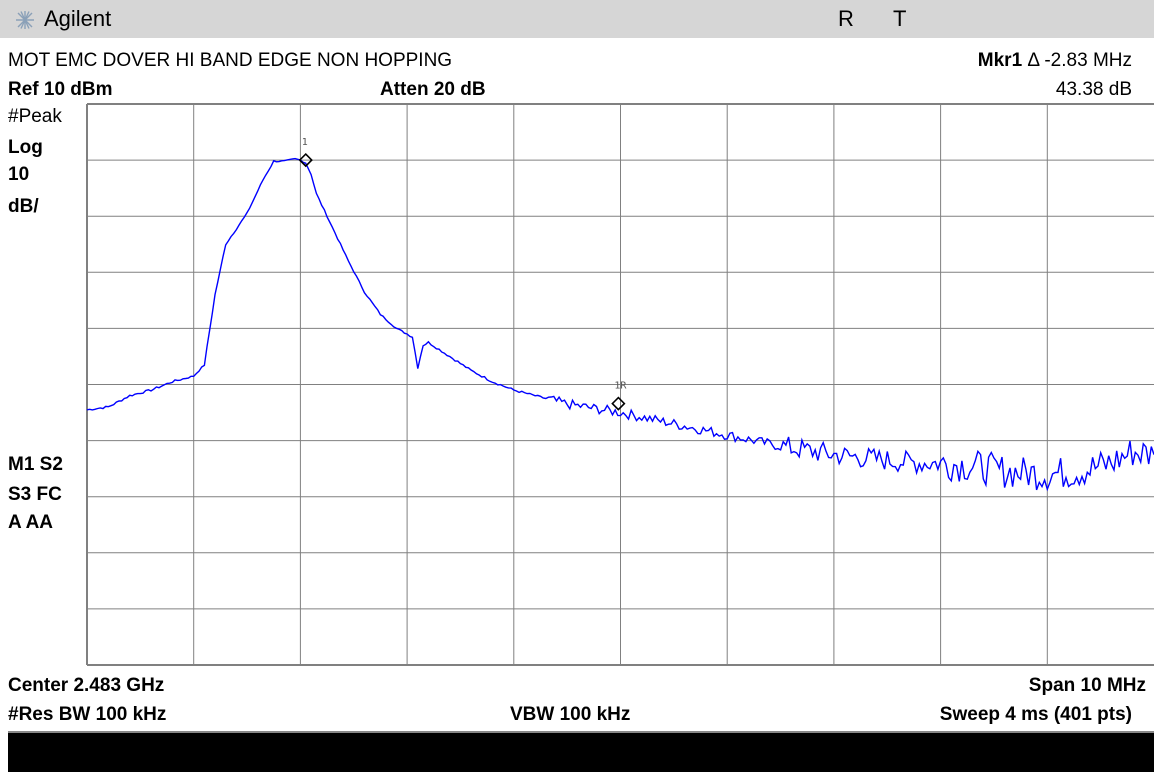 This screenshot has height=772, width=1154. What do you see at coordinates (570, 714) in the screenshot?
I see `video-bandwidth: VBW 100 kHz` at bounding box center [570, 714].